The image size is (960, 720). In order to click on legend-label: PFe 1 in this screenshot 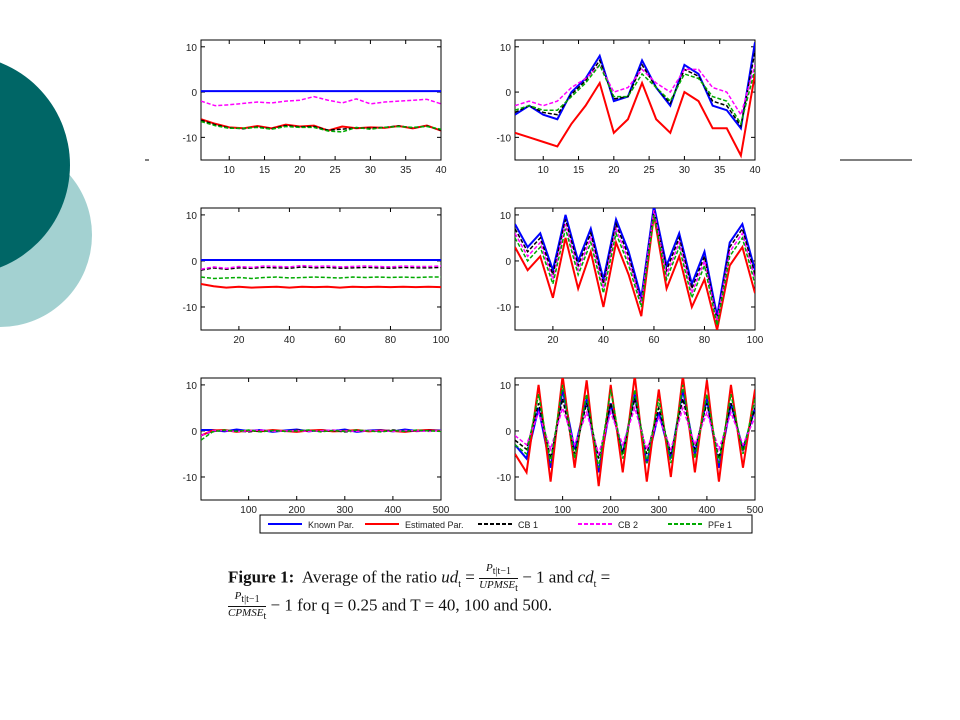, I will do `click(720, 525)`.